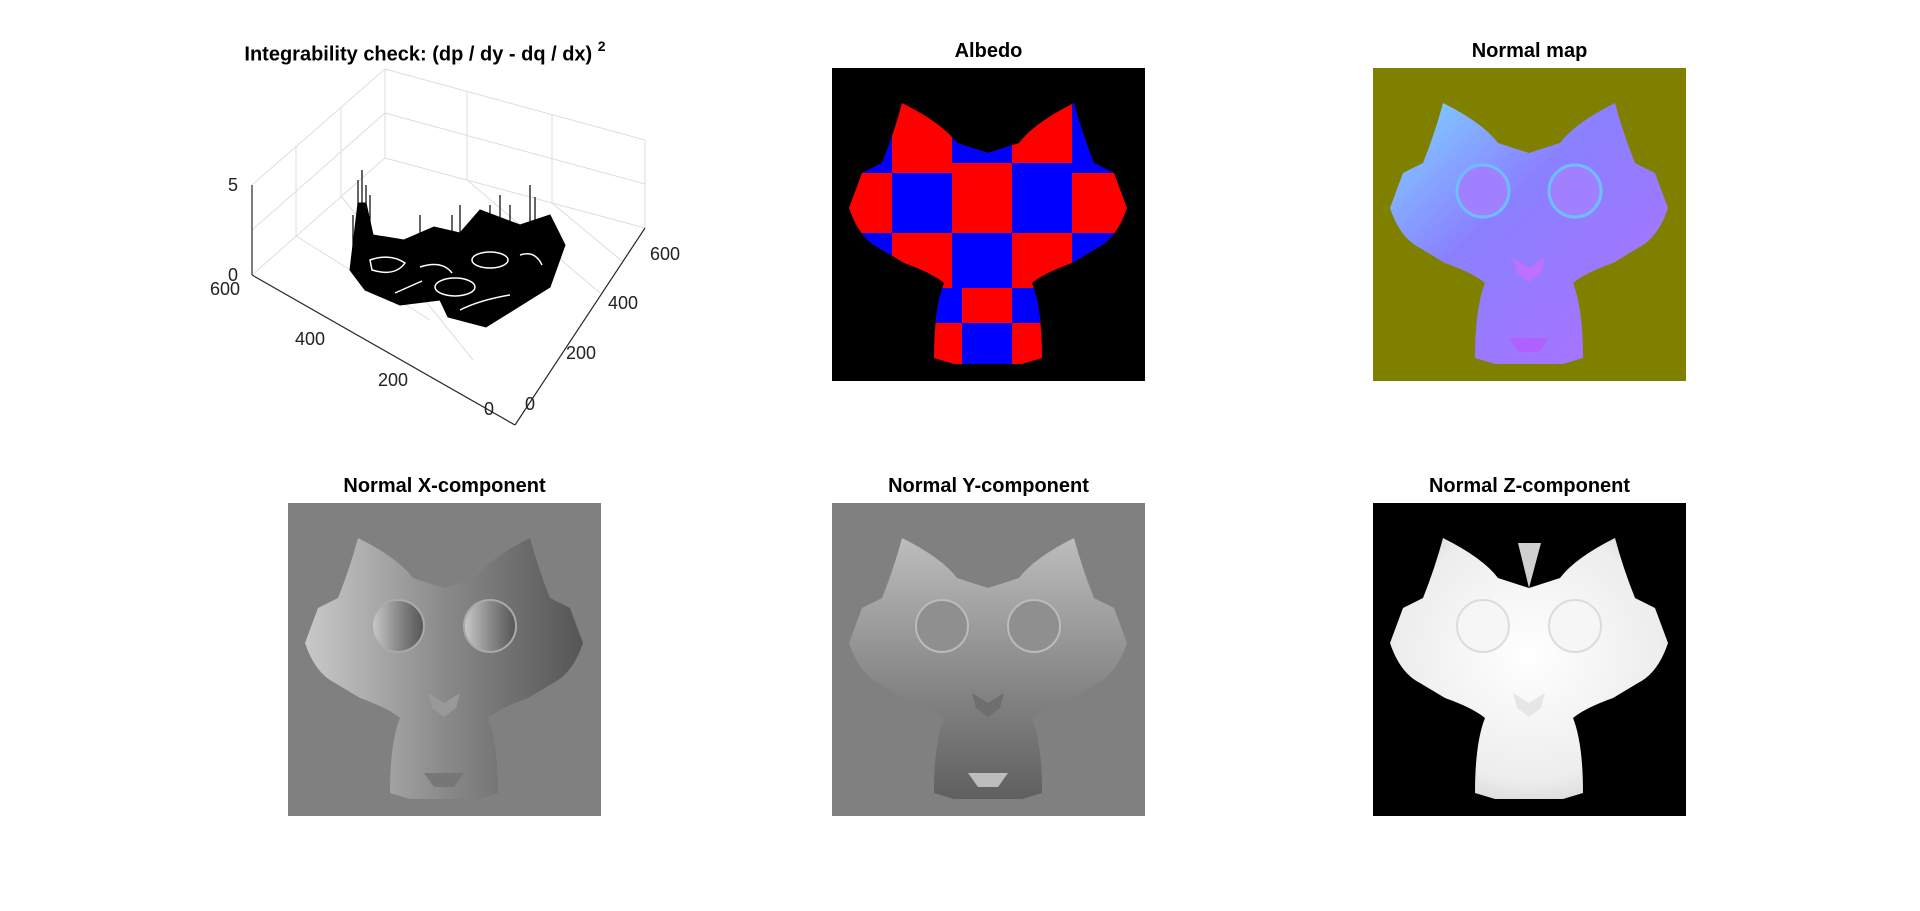 The height and width of the screenshot is (911, 1920). Describe the element at coordinates (233, 275) in the screenshot. I see `z-tick-label: 0` at that location.